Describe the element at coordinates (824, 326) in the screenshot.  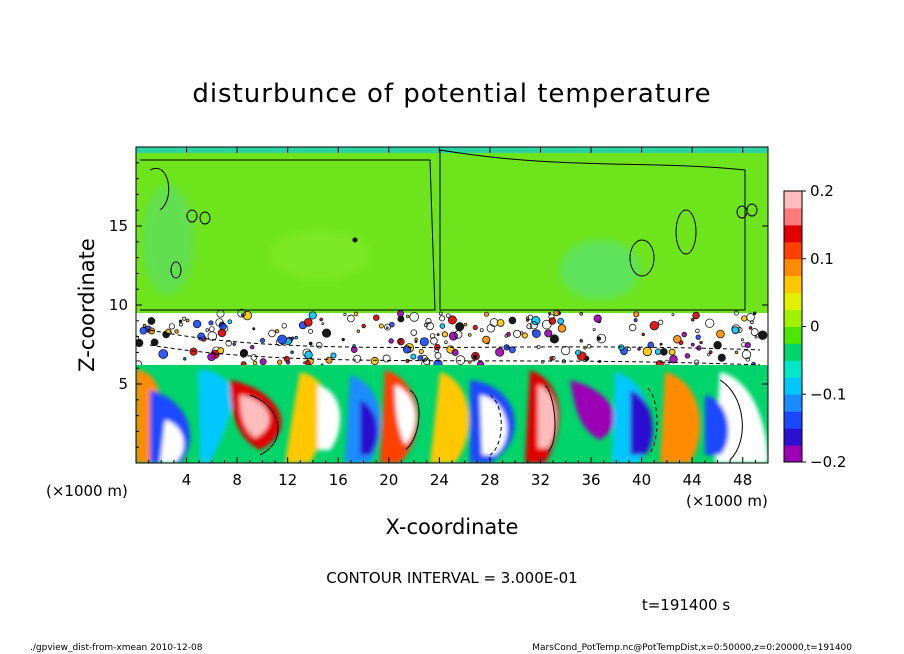
I see `colorbar-ticks: 0.2 0.1 0 −0.1 −0.2` at that location.